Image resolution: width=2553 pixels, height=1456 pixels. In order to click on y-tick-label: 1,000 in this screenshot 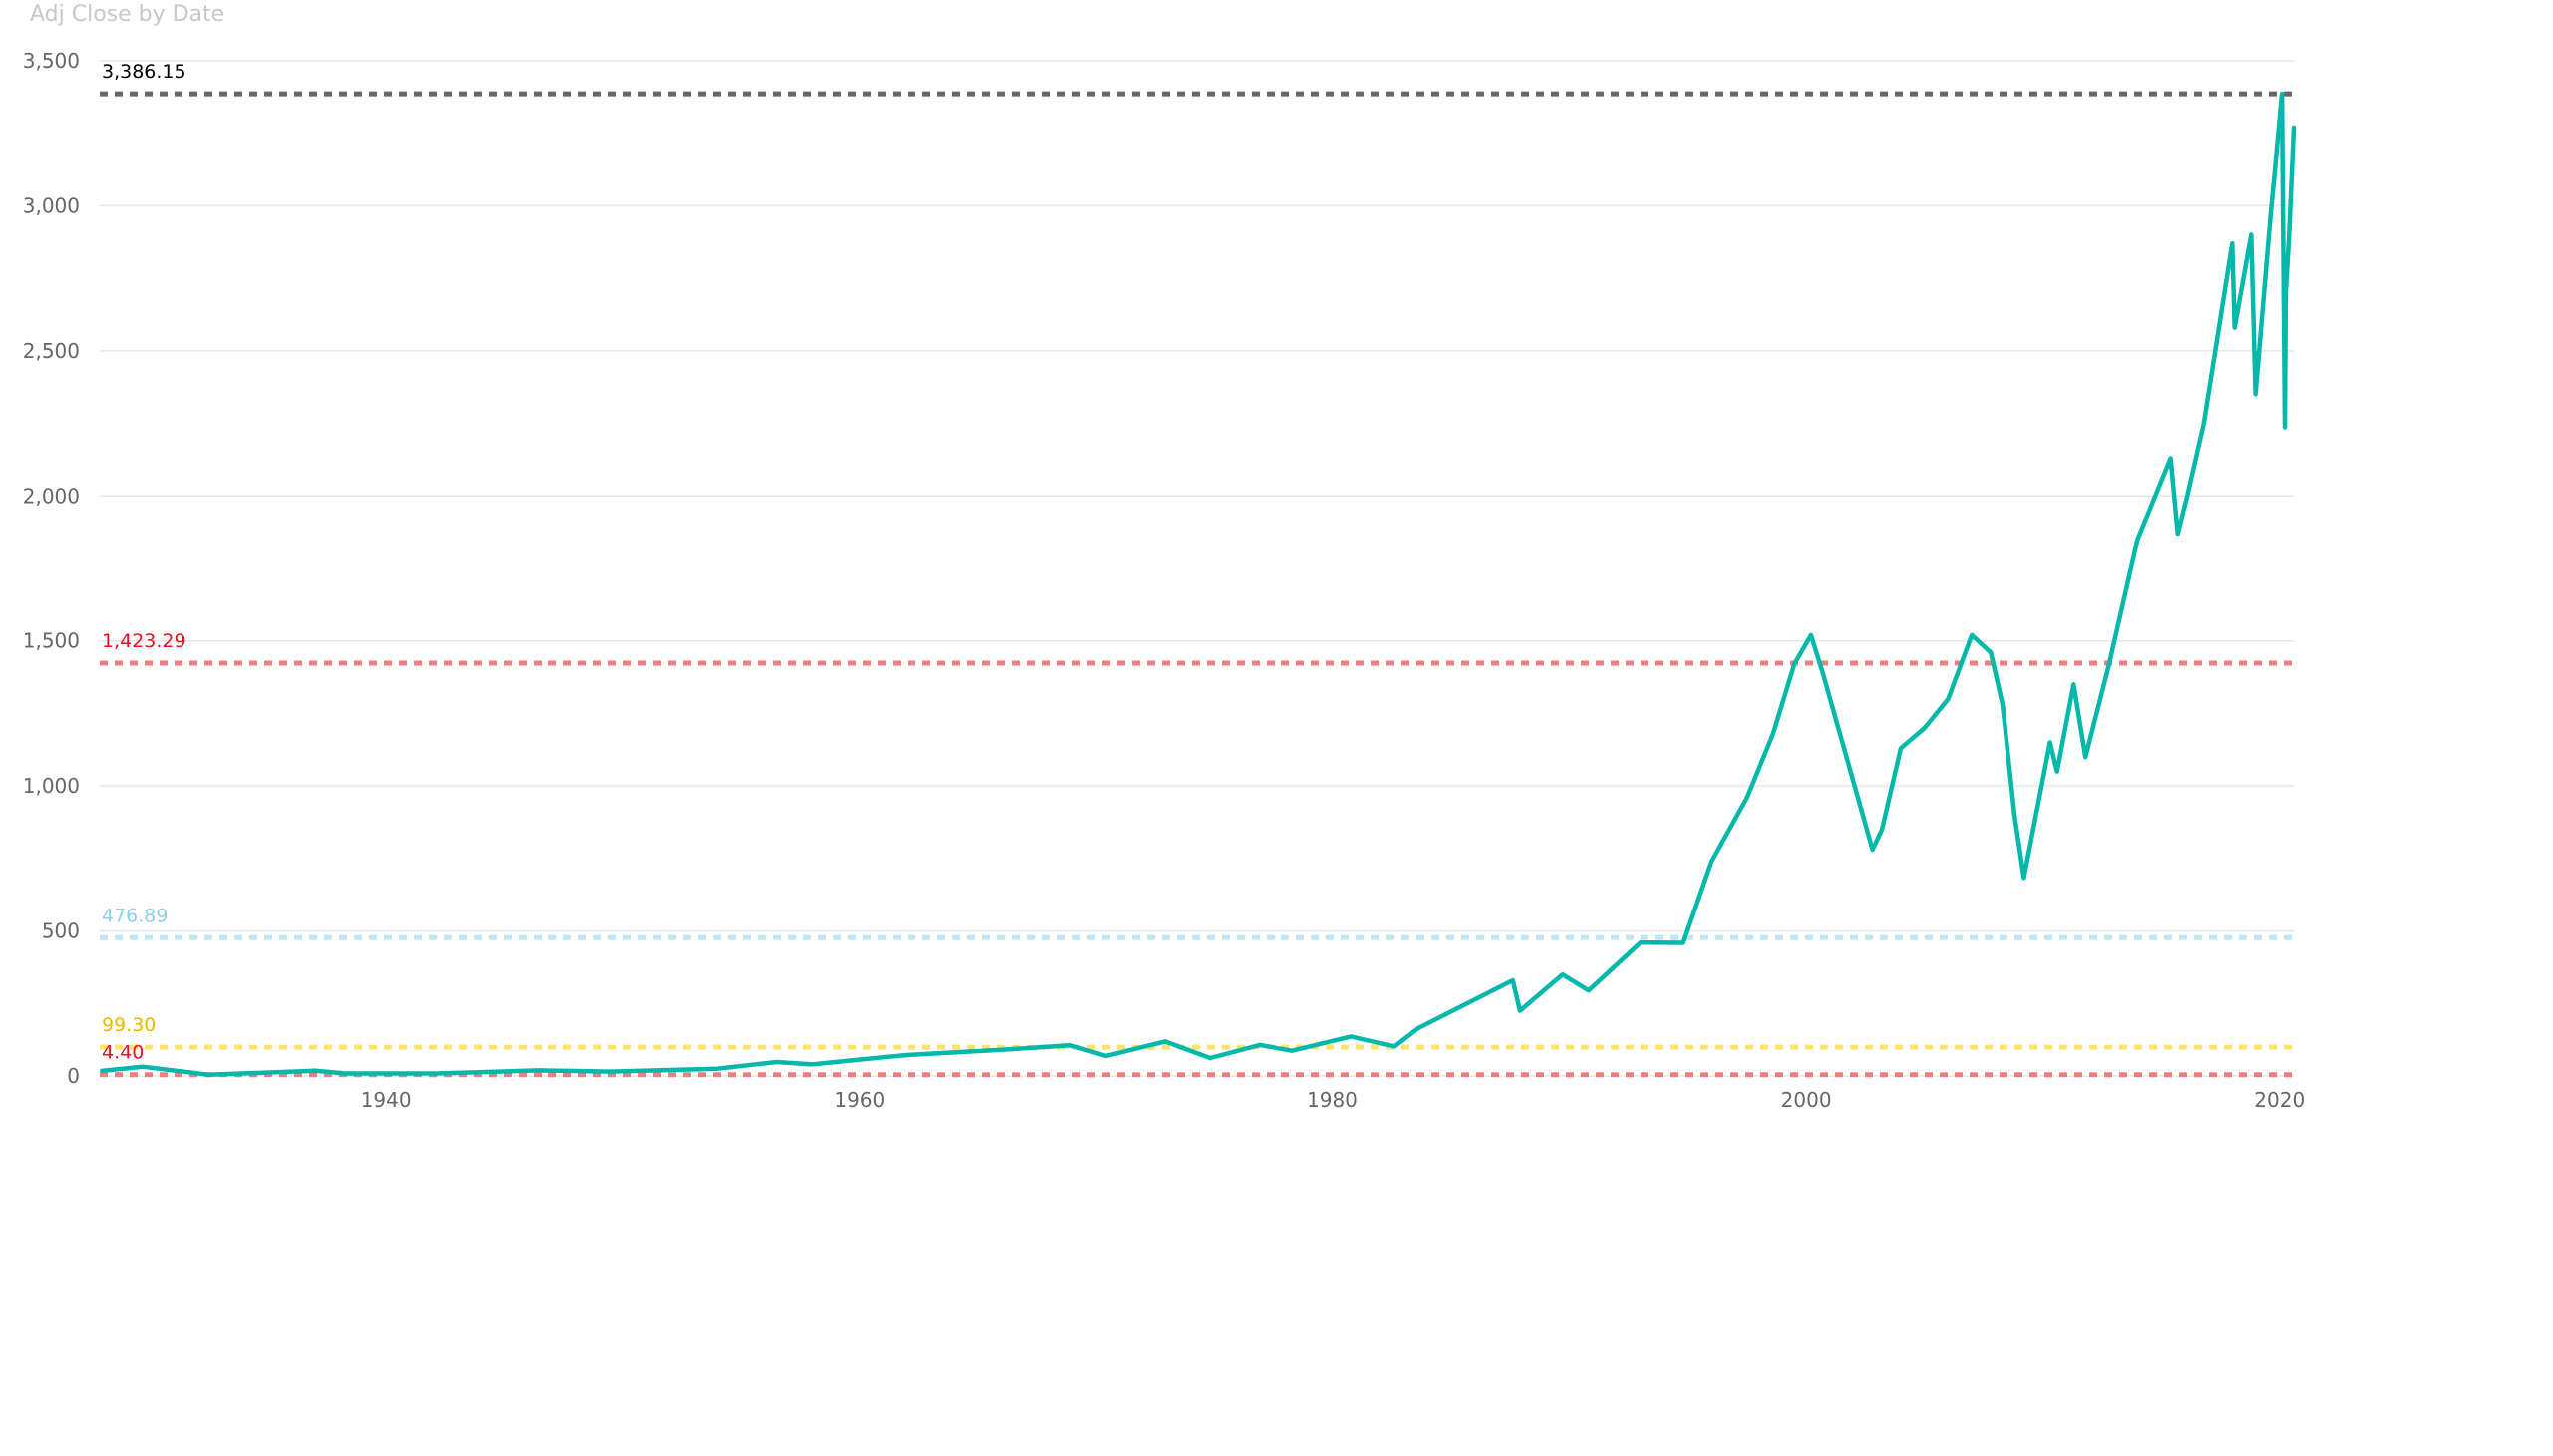, I will do `click(51, 786)`.